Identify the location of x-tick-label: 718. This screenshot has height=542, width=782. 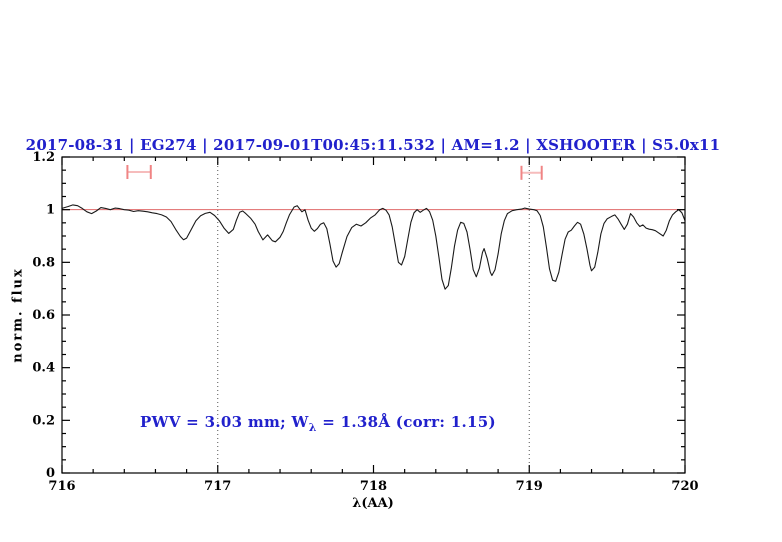
(373, 486).